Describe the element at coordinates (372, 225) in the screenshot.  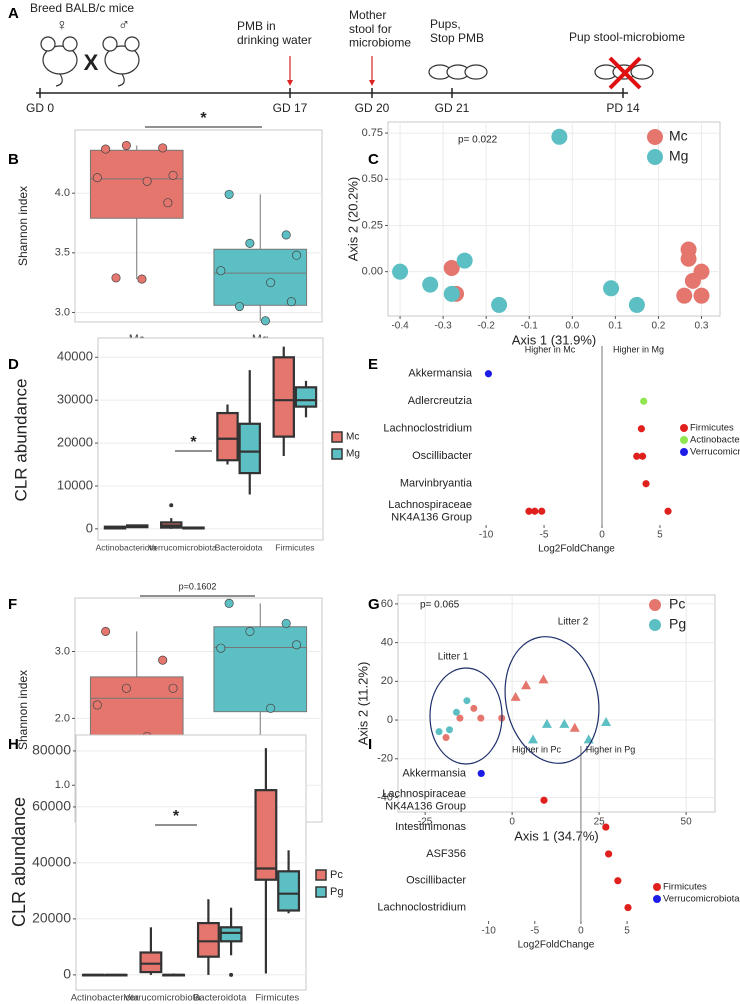
I see `y-tick-label: 0.25` at that location.